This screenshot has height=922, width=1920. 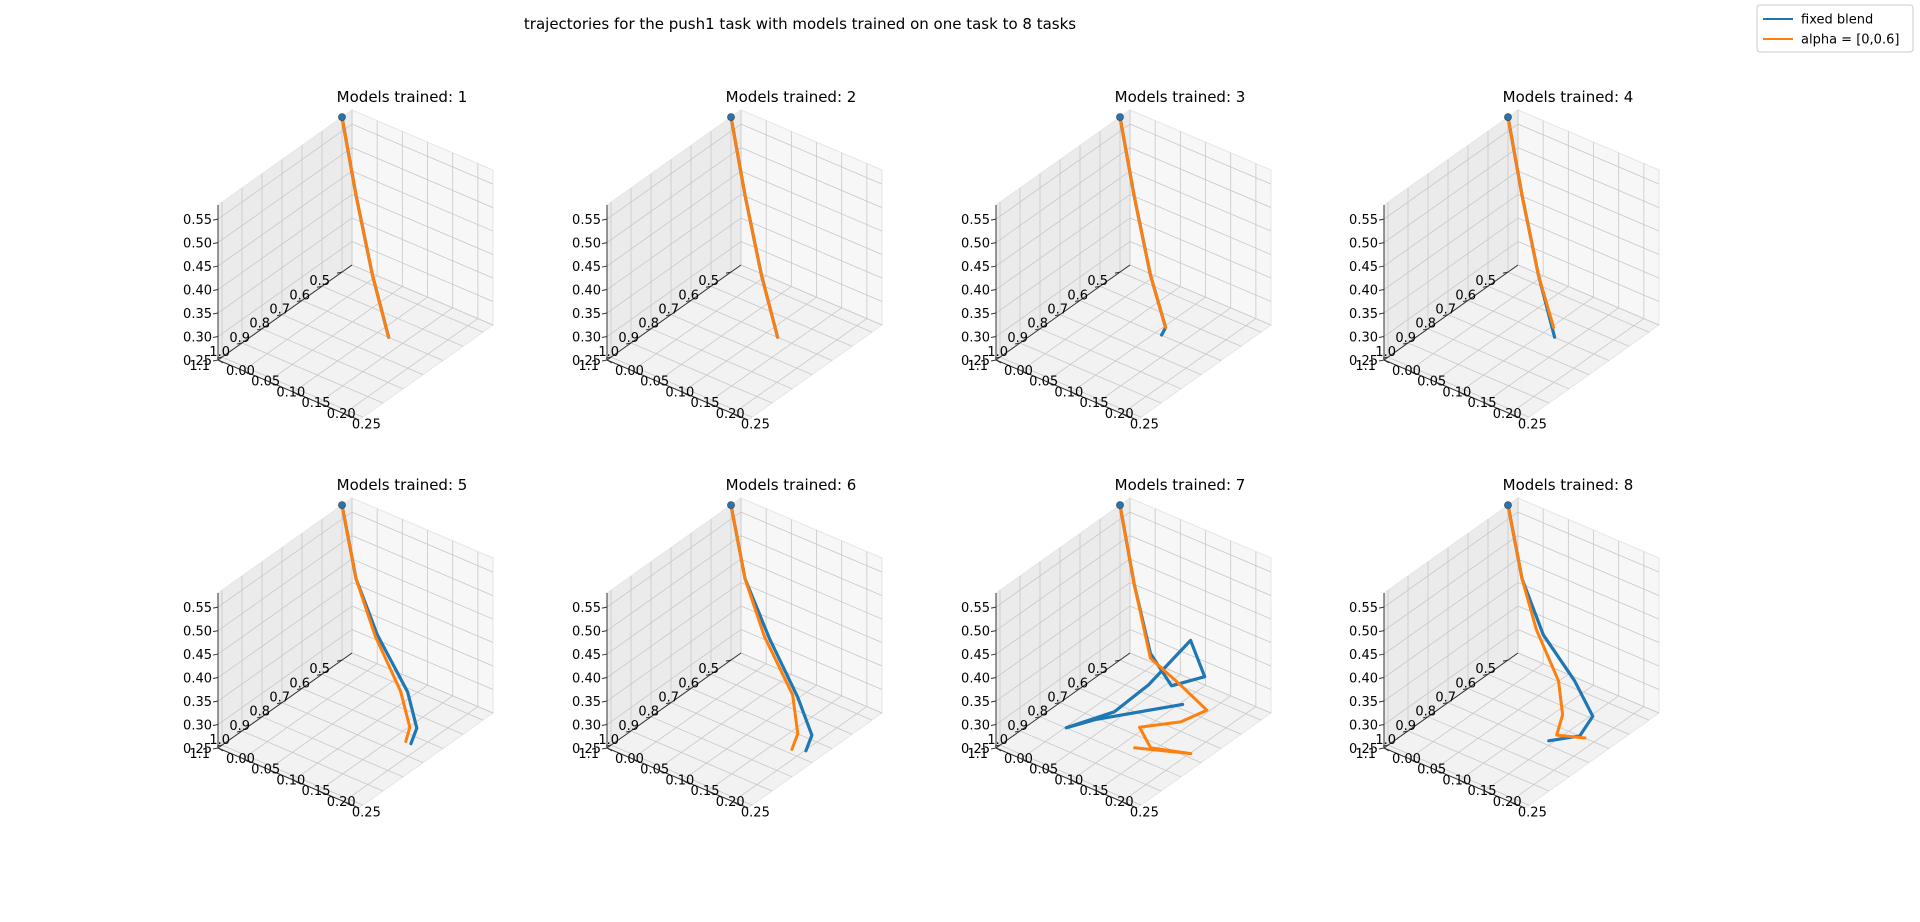 I want to click on subplot-title: Models trained: 1, so click(x=402, y=97).